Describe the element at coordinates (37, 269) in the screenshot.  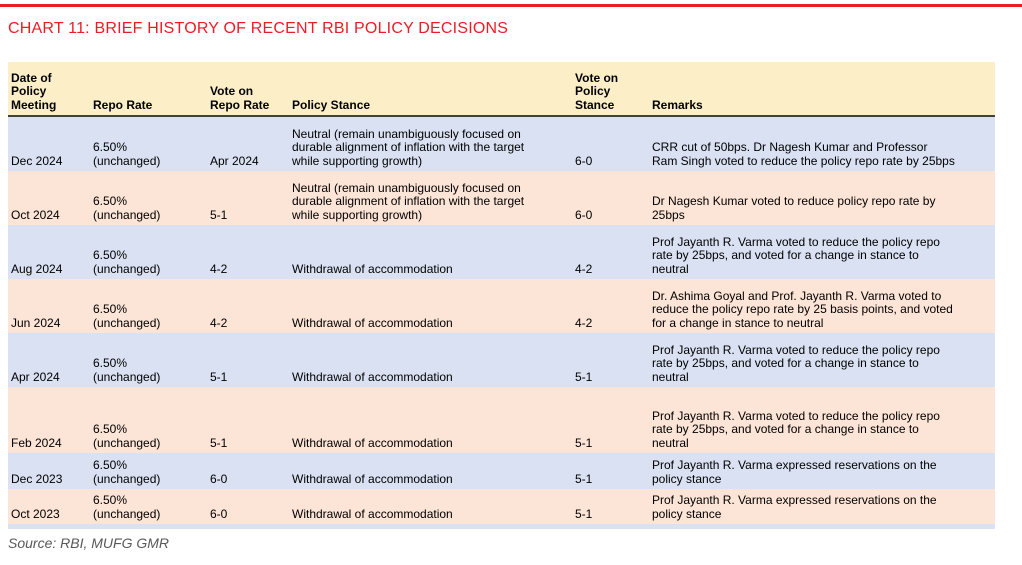
I see `cell-date: Aug 2024` at that location.